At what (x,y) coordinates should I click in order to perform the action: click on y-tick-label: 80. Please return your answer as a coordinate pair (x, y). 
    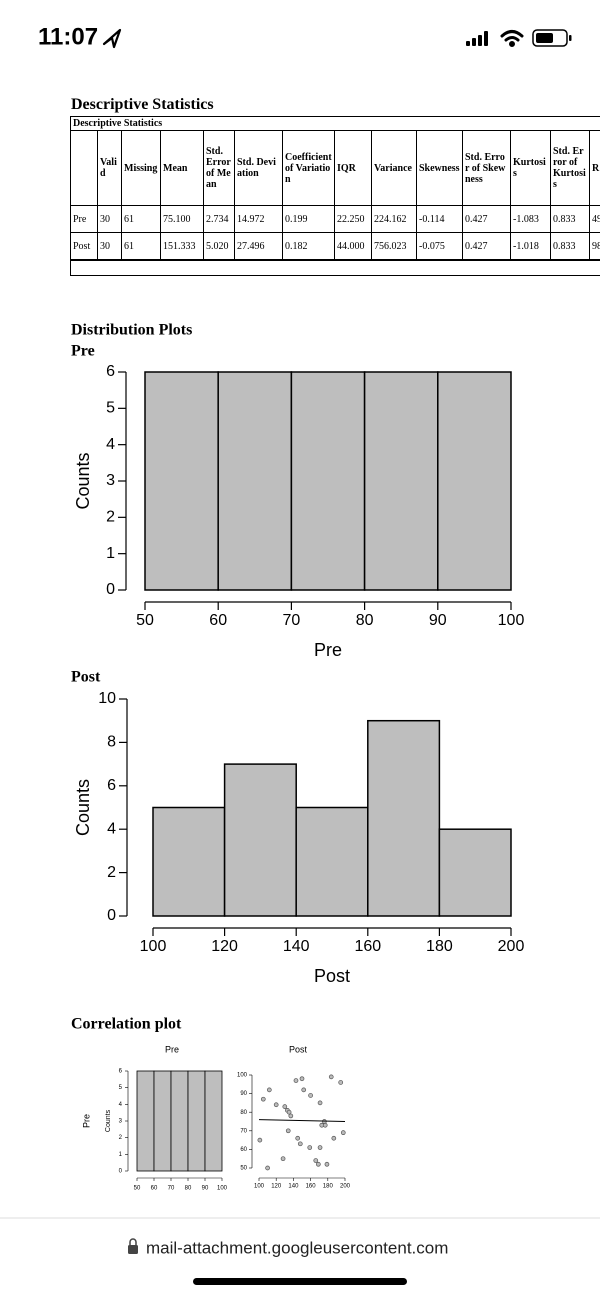
    Looking at the image, I should click on (243, 1113).